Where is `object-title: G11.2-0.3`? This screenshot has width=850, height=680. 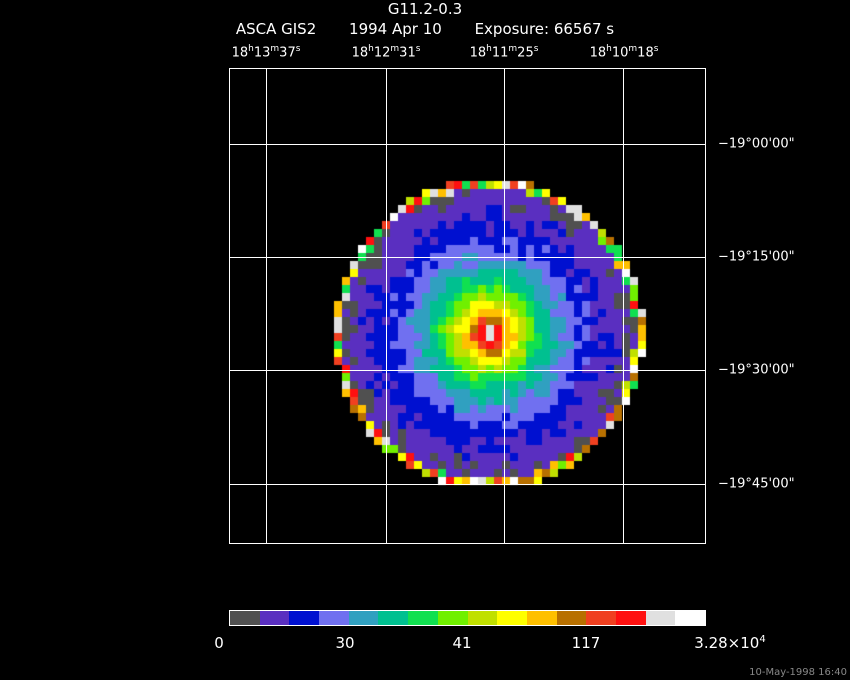
object-title: G11.2-0.3 is located at coordinates (425, 9).